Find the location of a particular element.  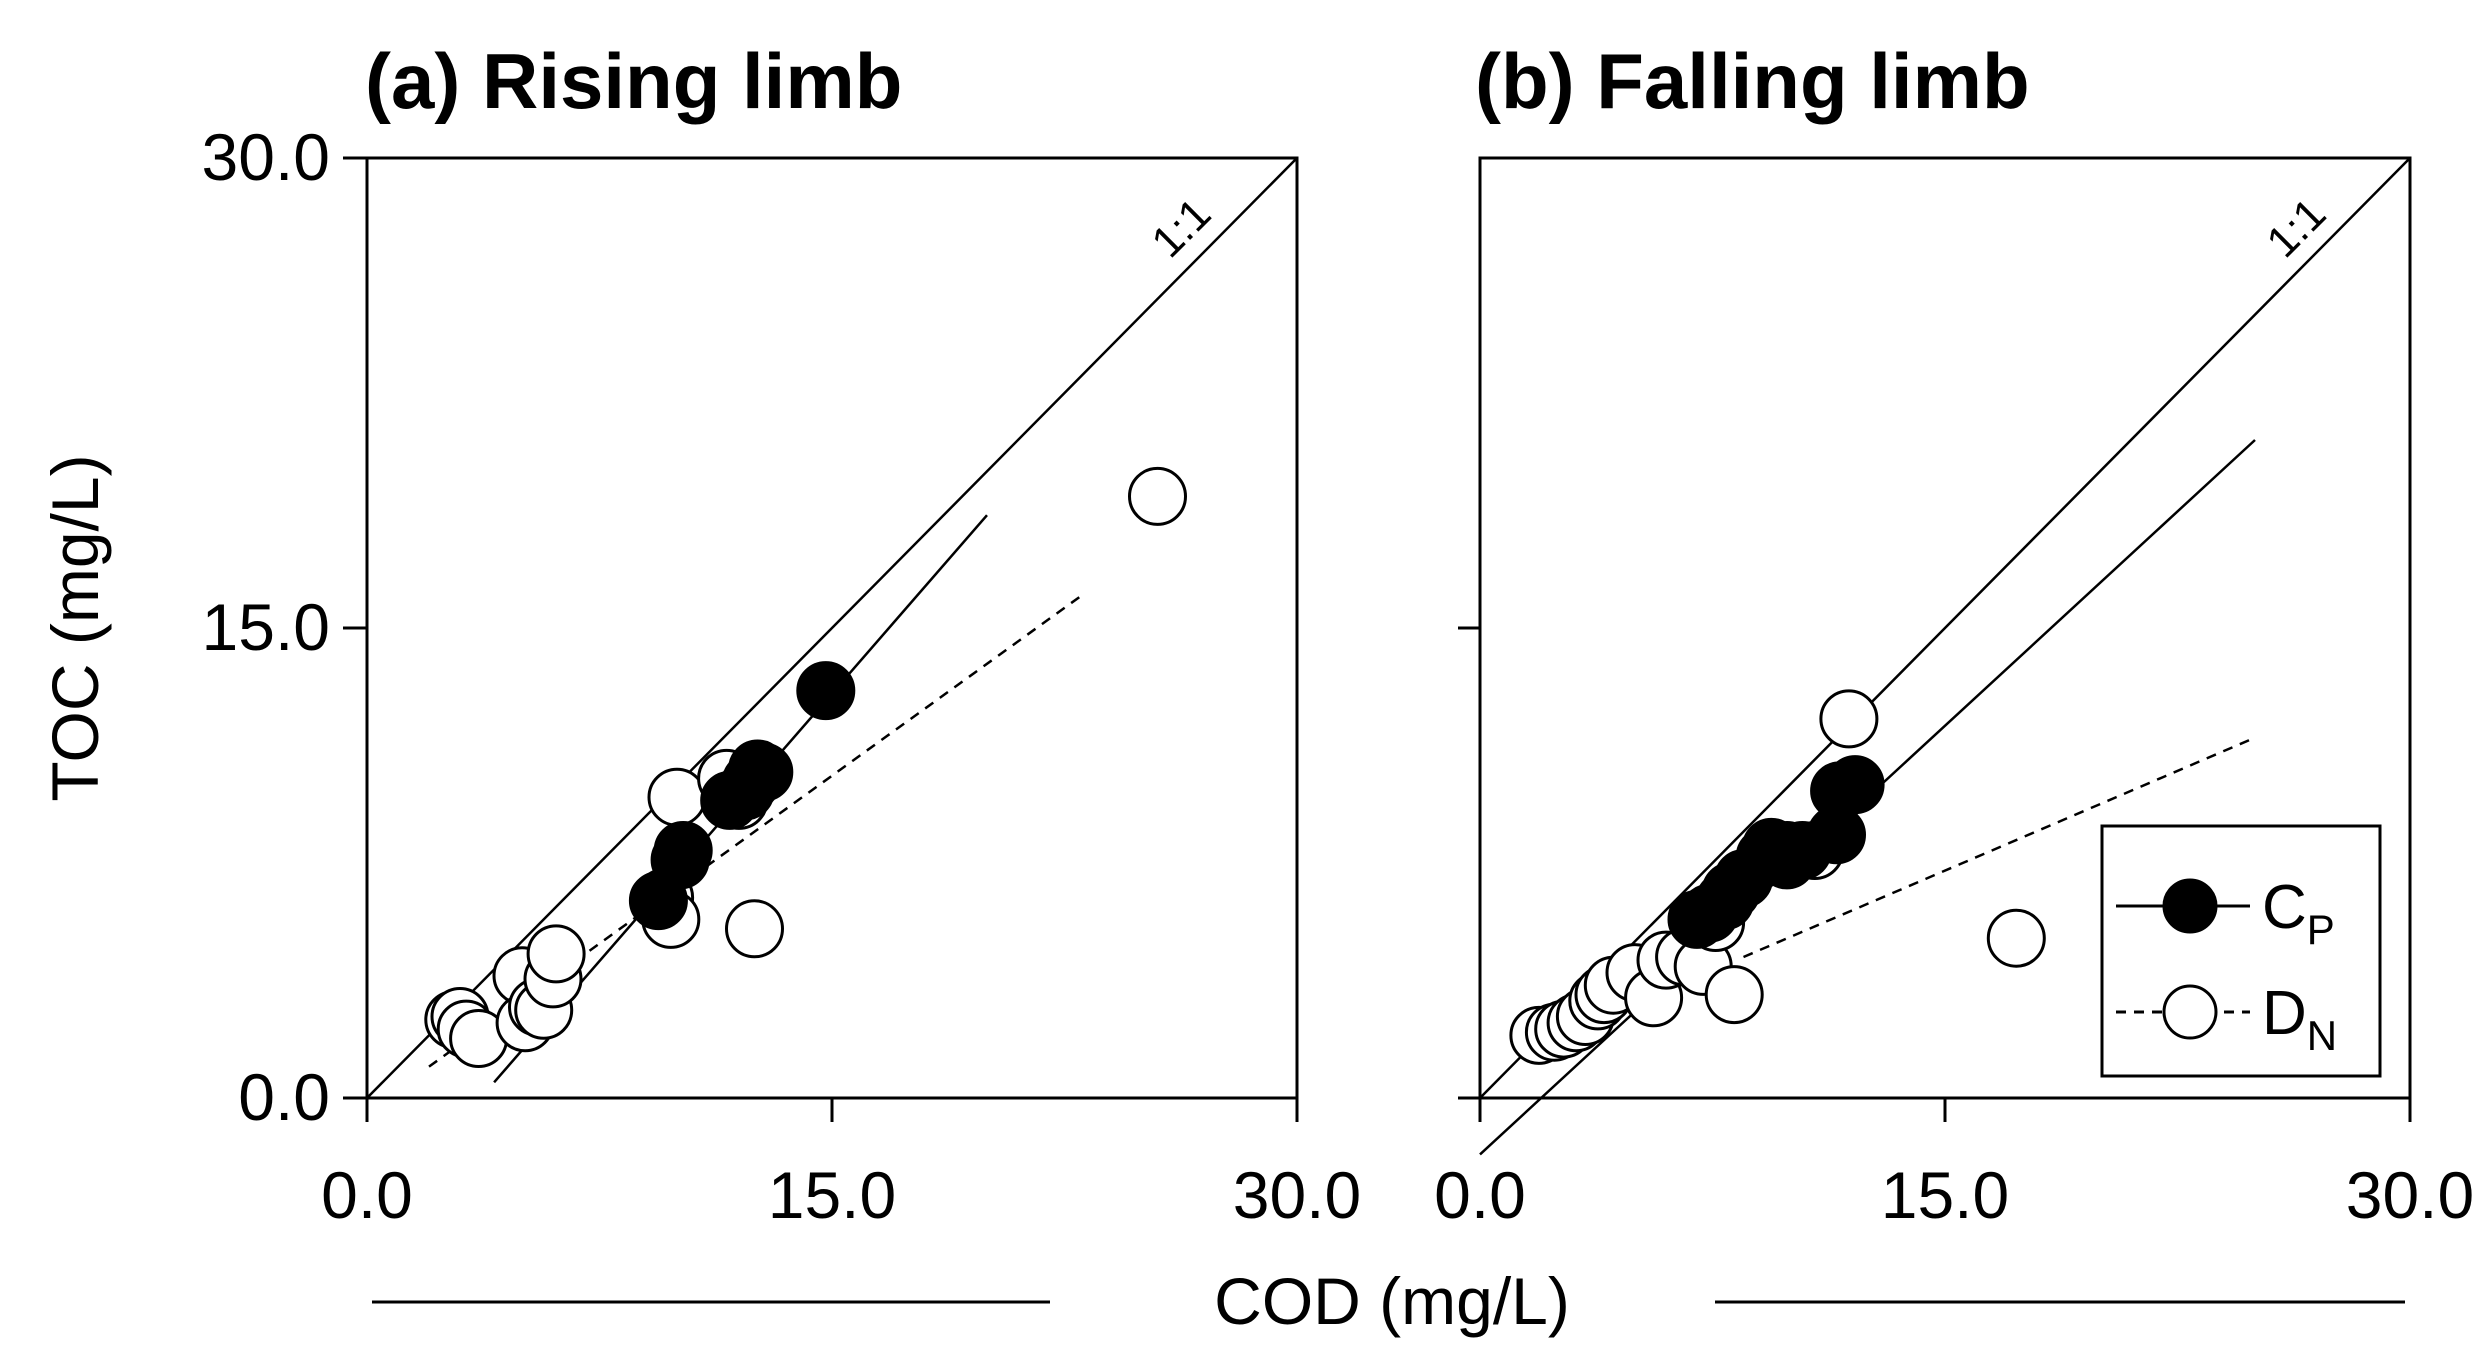

legend-box is located at coordinates (2241, 951).